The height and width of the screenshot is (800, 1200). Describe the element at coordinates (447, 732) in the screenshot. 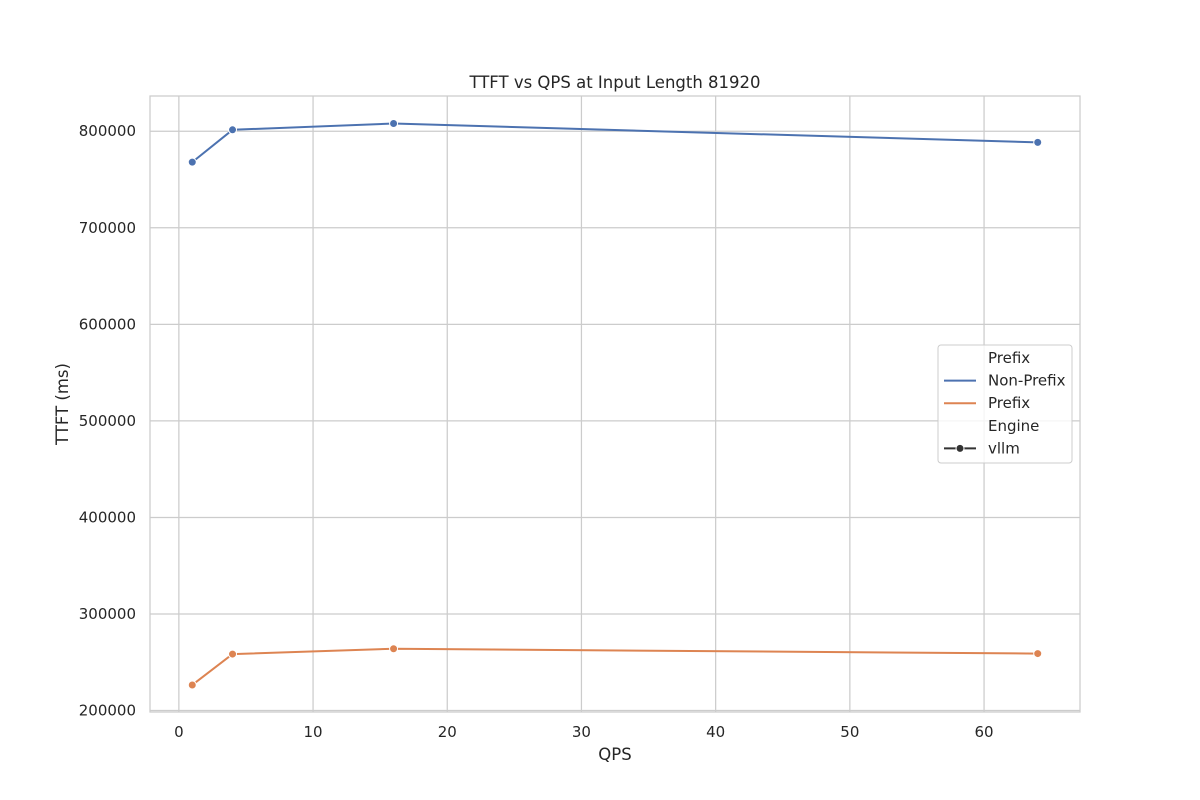

I see `x-tick-label: 20` at that location.